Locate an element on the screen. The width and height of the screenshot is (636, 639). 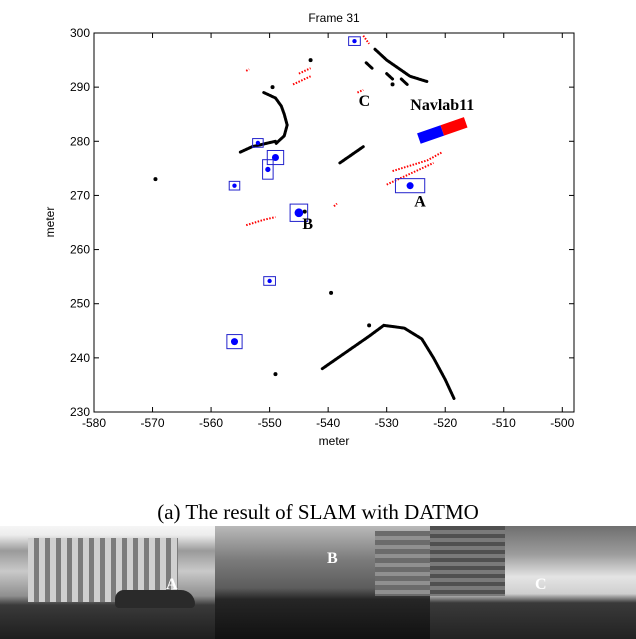
x-tick-label: -540 is located at coordinates (328, 423).